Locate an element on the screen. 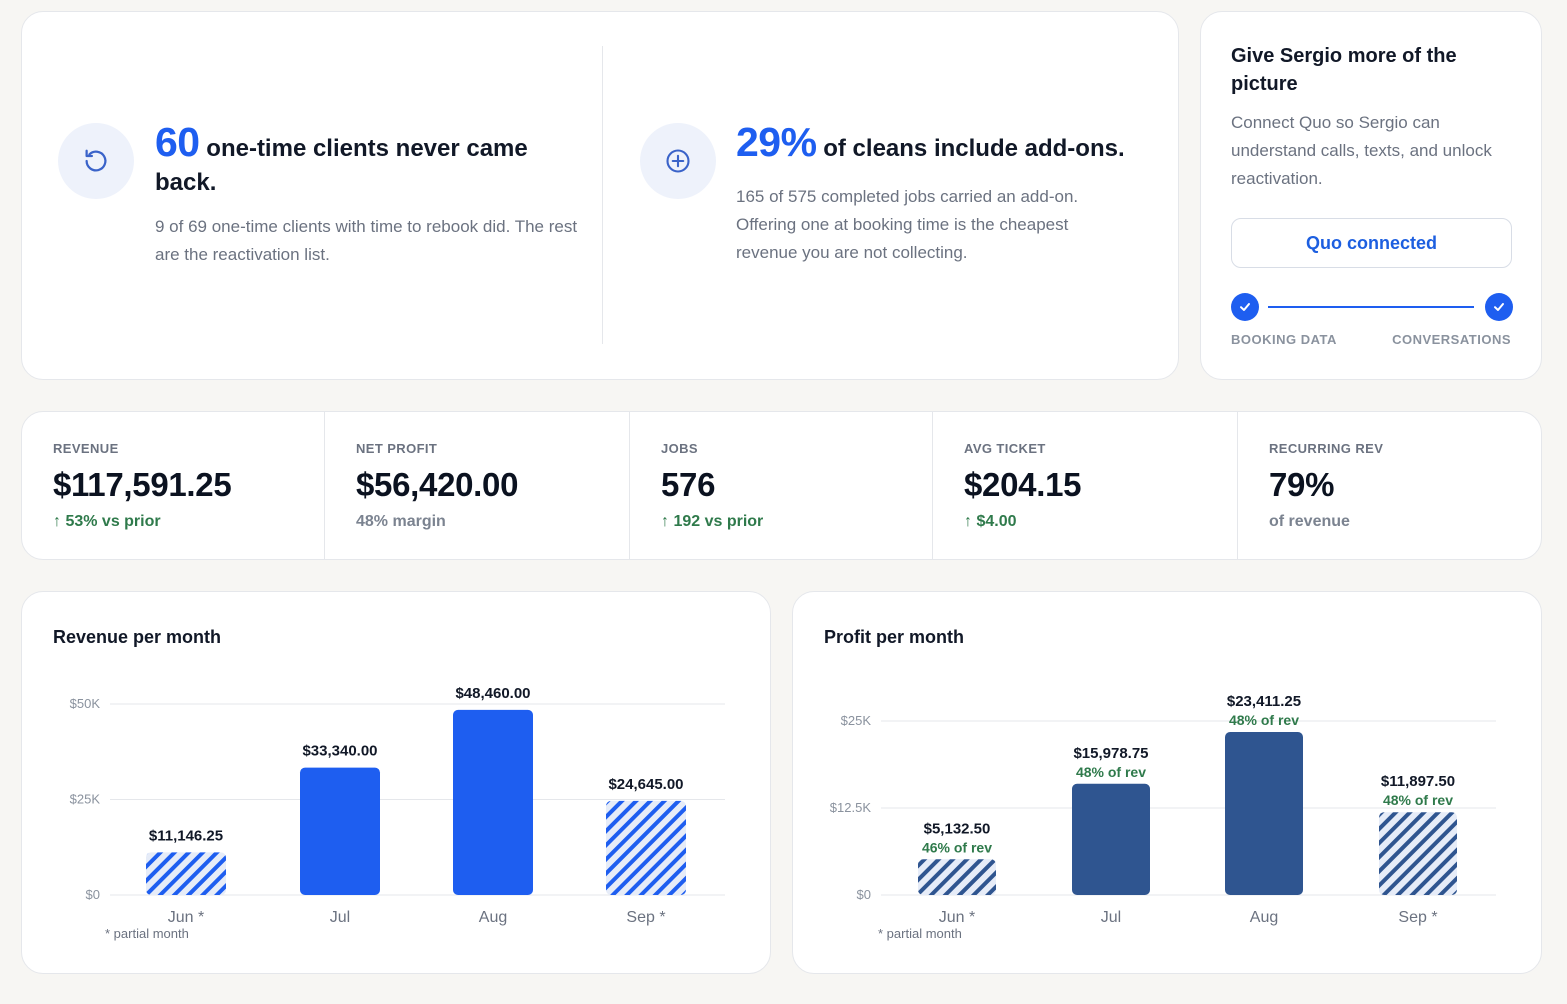  kpi-sub: 48% margin is located at coordinates (401, 521).